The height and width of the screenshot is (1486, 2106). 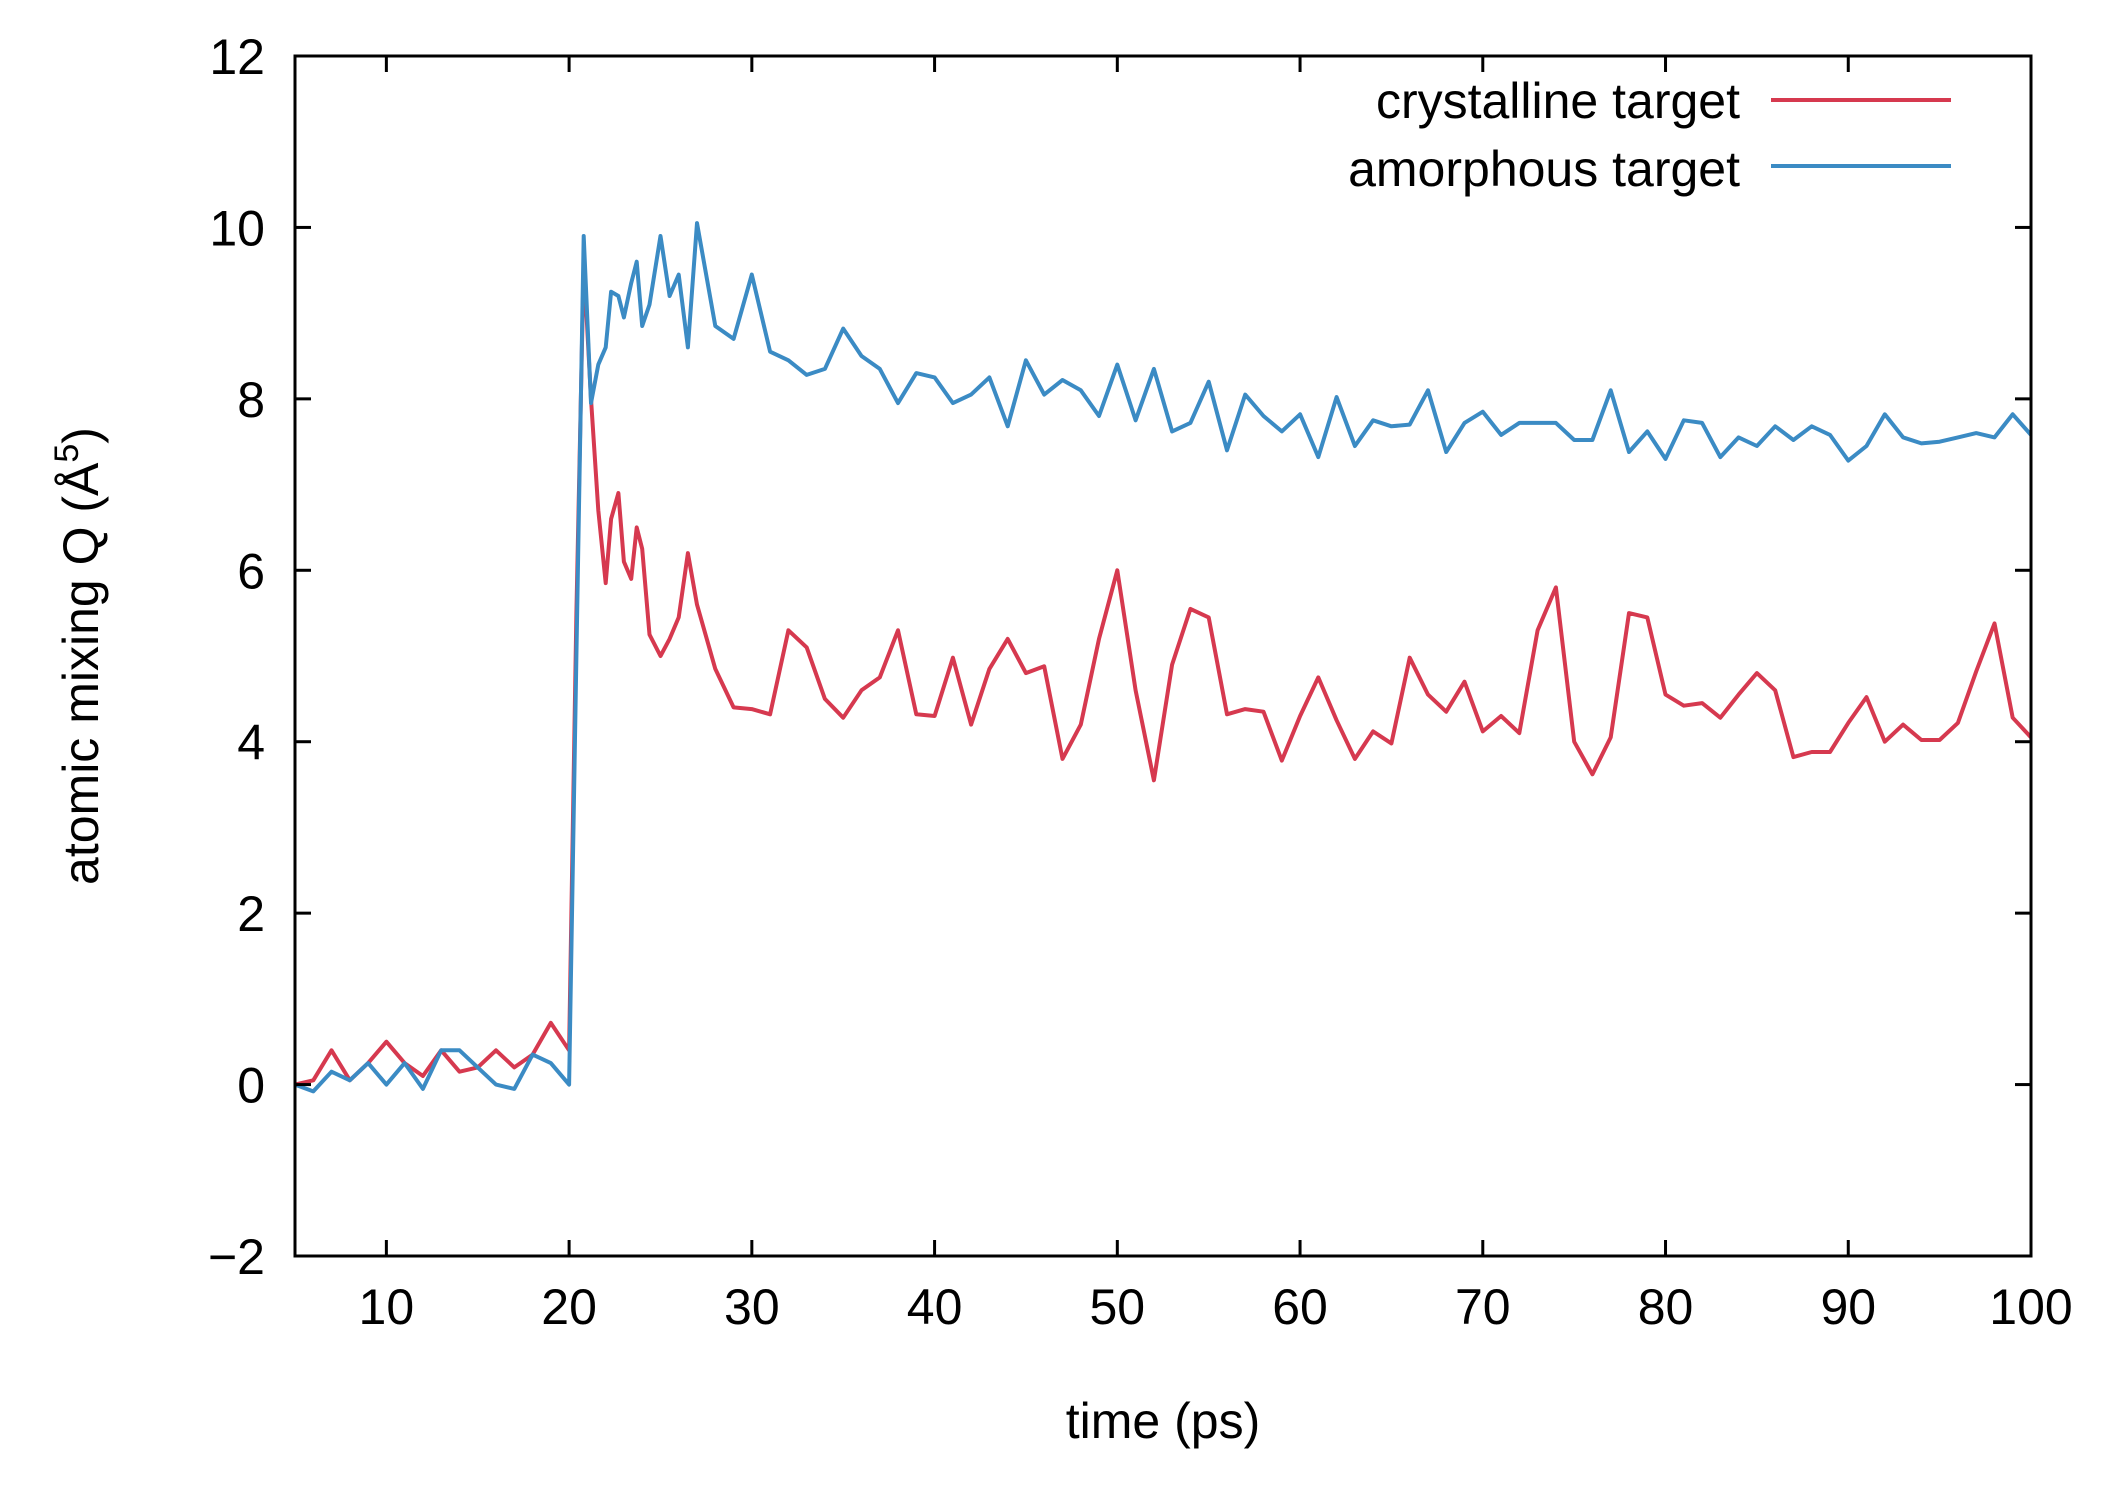 What do you see at coordinates (236, 1257) in the screenshot?
I see `y-tick-label: −2` at bounding box center [236, 1257].